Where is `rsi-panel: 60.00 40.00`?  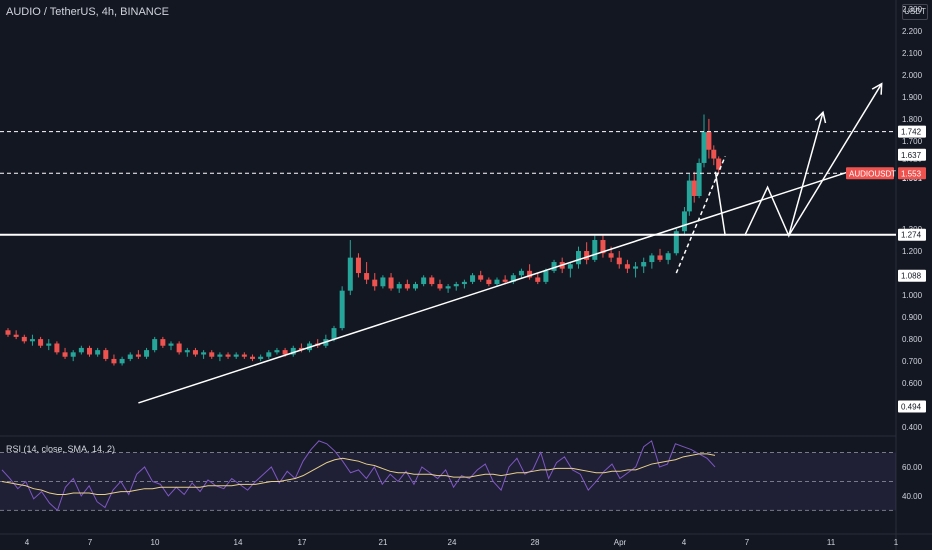 rsi-panel: 60.00 40.00 is located at coordinates (461, 476).